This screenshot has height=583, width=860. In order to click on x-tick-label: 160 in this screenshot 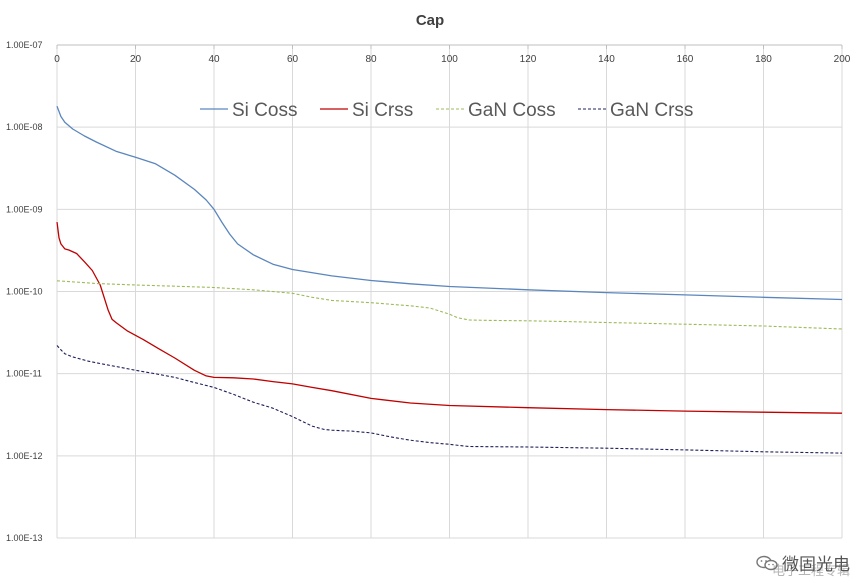, I will do `click(685, 59)`.